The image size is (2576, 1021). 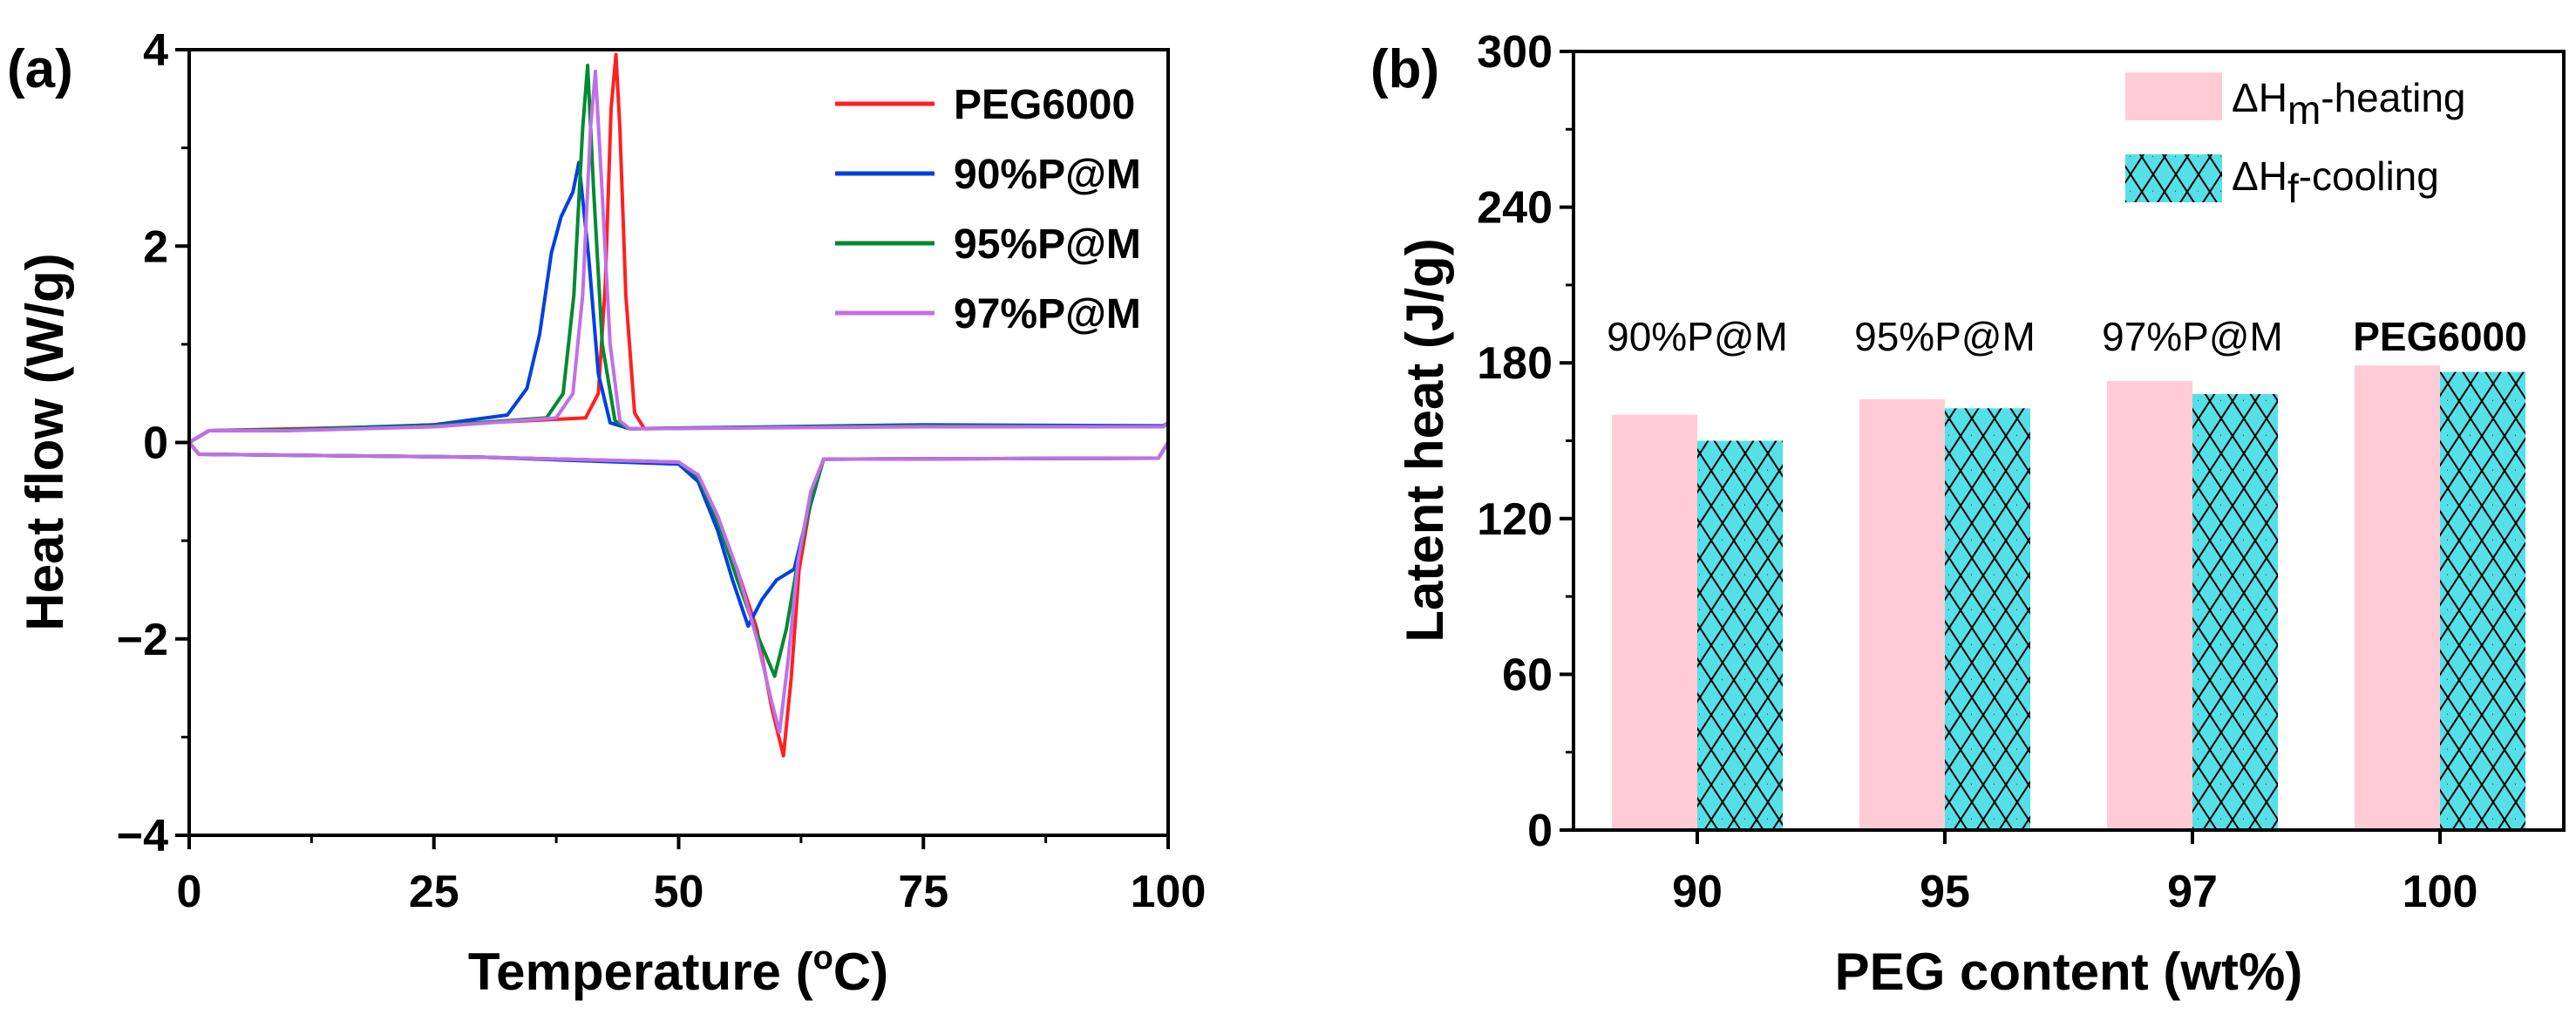 What do you see at coordinates (1404, 69) in the screenshot?
I see `panel-b-label: (b)` at bounding box center [1404, 69].